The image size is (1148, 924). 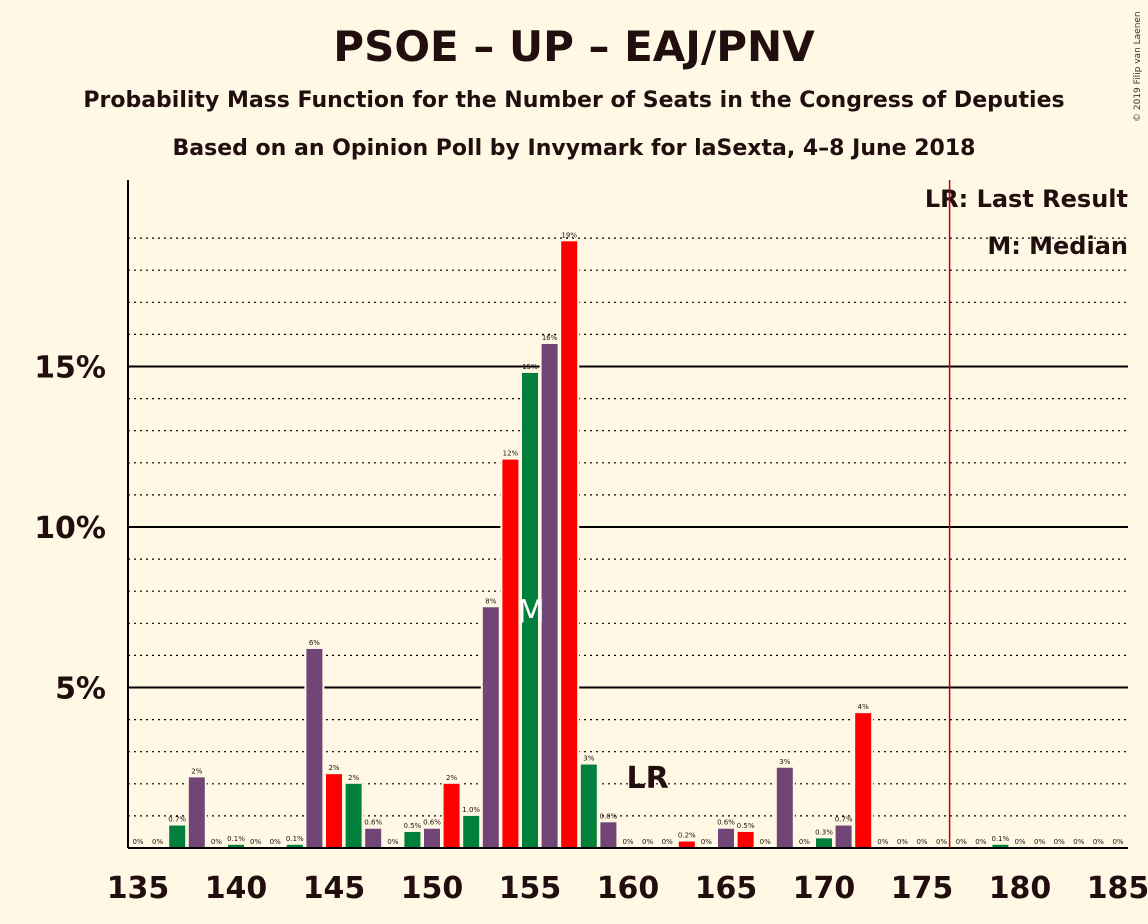 What do you see at coordinates (1078, 842) in the screenshot?
I see `bar-label-183: 0%` at bounding box center [1078, 842].